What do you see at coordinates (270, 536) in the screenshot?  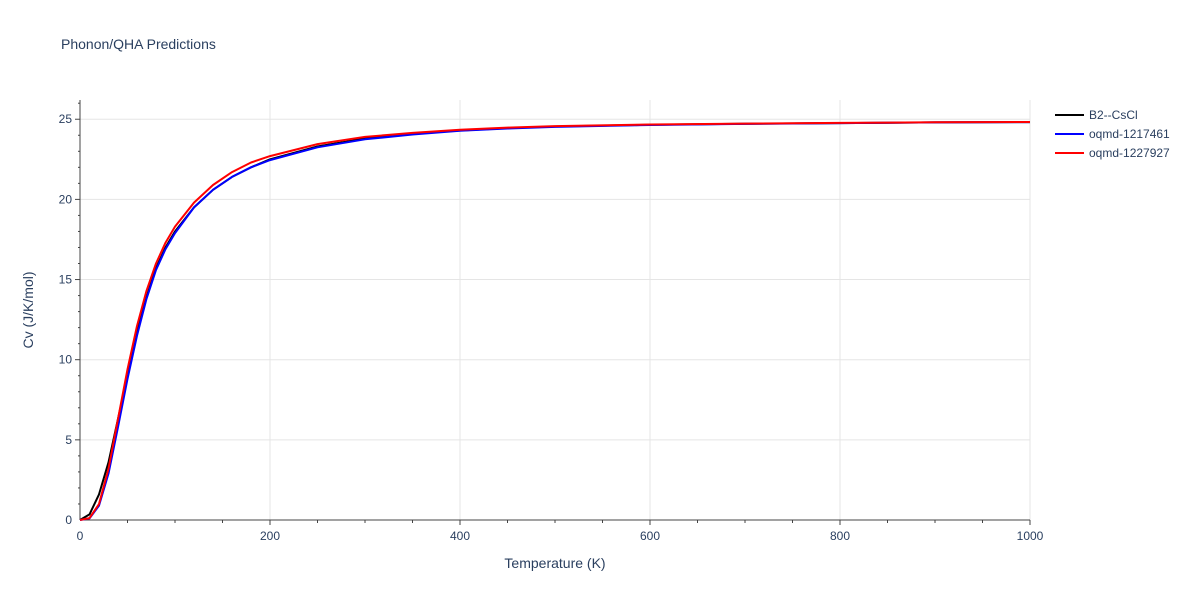 I see `x-tick-label: 200` at bounding box center [270, 536].